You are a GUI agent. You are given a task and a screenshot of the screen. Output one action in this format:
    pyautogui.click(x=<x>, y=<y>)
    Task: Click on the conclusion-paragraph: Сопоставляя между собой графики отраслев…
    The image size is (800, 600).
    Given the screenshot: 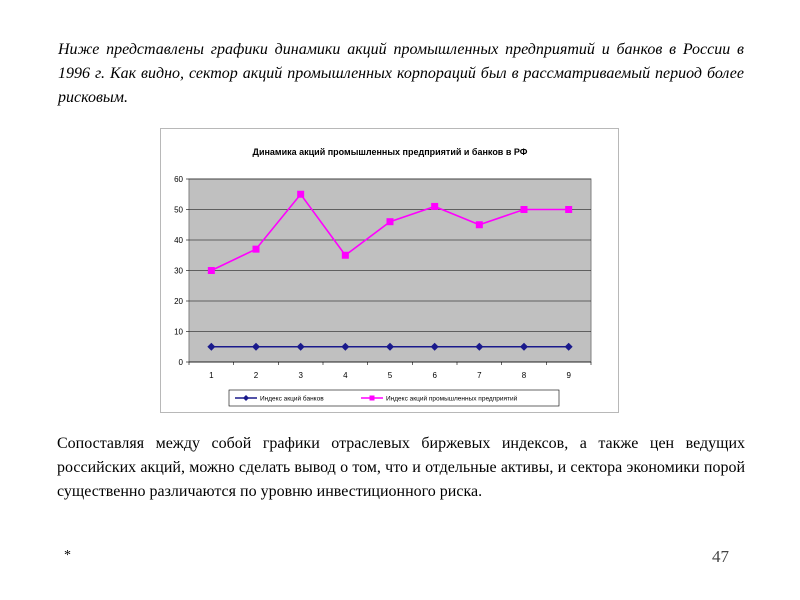 What is the action you would take?
    pyautogui.click(x=401, y=467)
    